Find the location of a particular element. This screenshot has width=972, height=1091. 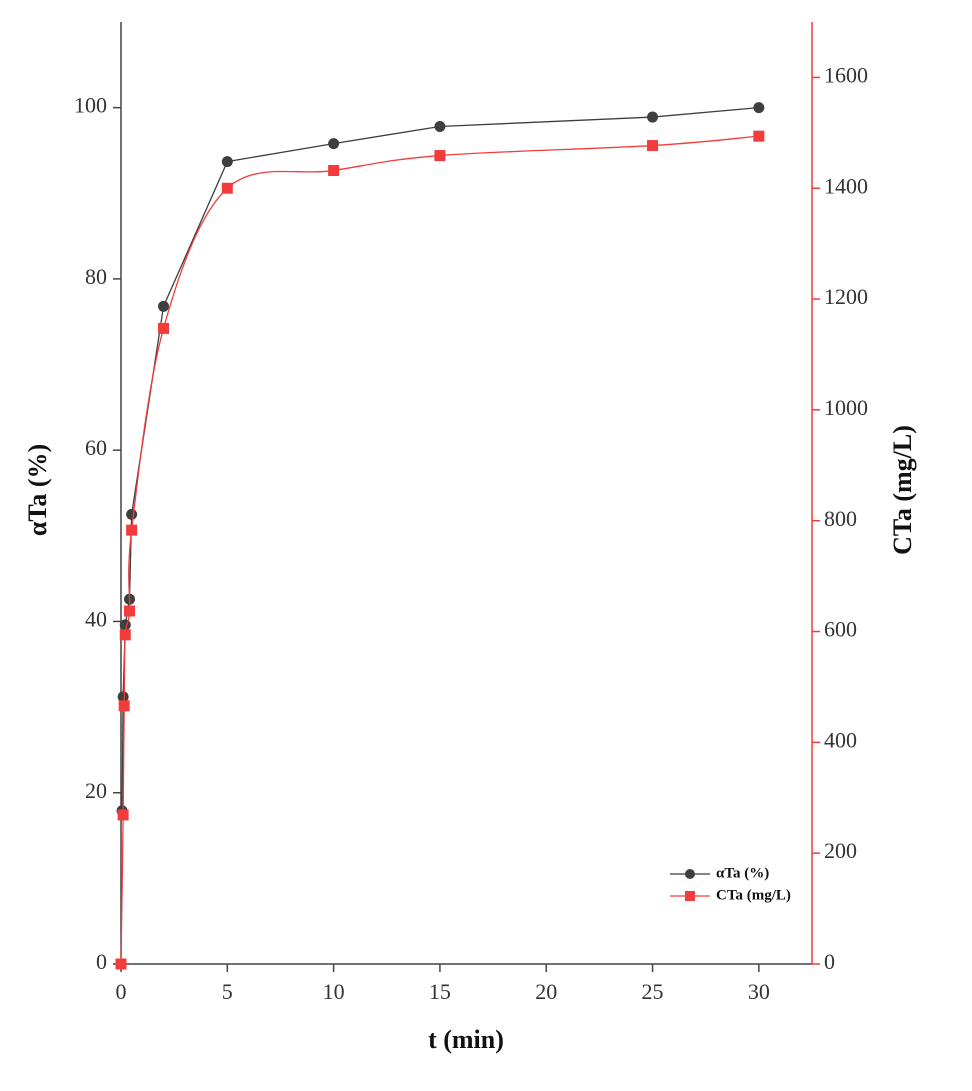

legend-label: CTa (mg/L) is located at coordinates (753, 895).